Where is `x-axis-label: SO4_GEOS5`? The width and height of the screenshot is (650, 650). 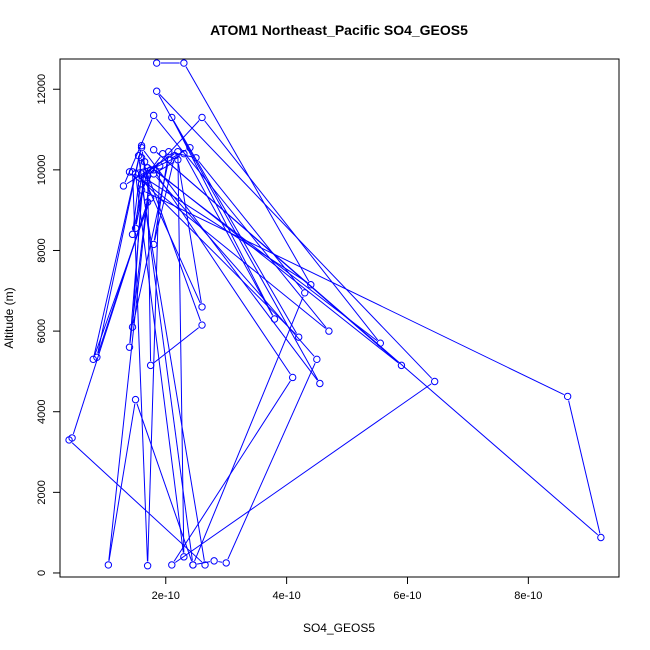 x-axis-label: SO4_GEOS5 is located at coordinates (339, 628).